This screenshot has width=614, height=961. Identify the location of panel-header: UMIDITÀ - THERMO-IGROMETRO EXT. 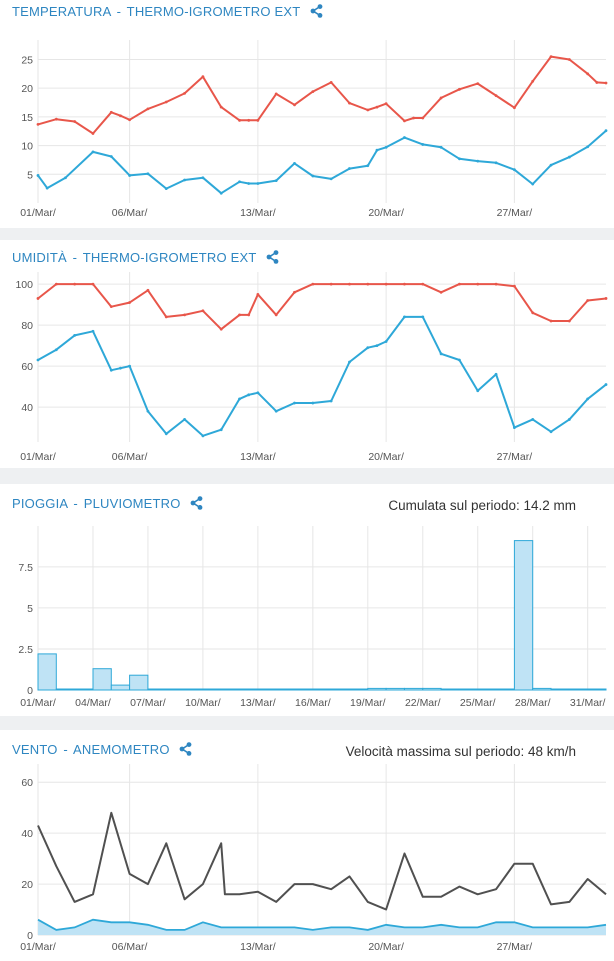
(145, 259).